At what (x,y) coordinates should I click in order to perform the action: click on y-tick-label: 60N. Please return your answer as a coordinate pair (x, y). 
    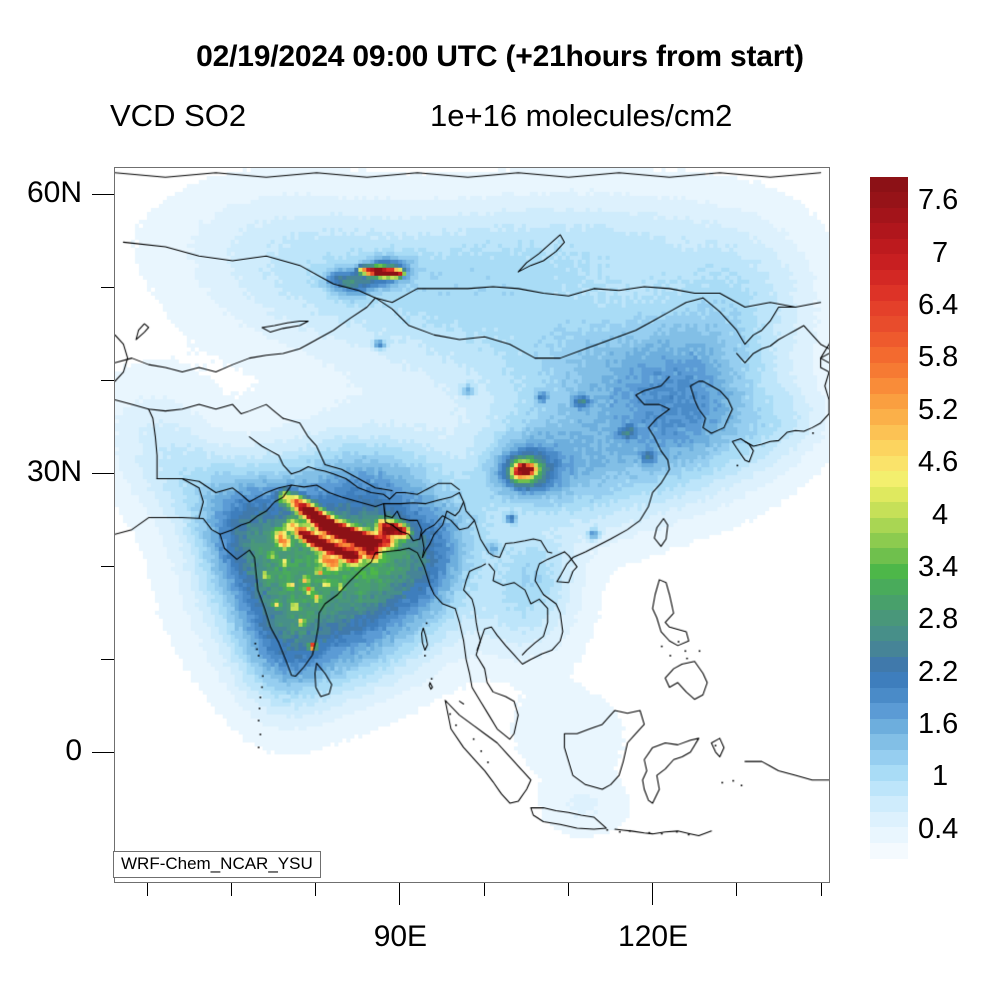
    Looking at the image, I should click on (54, 192).